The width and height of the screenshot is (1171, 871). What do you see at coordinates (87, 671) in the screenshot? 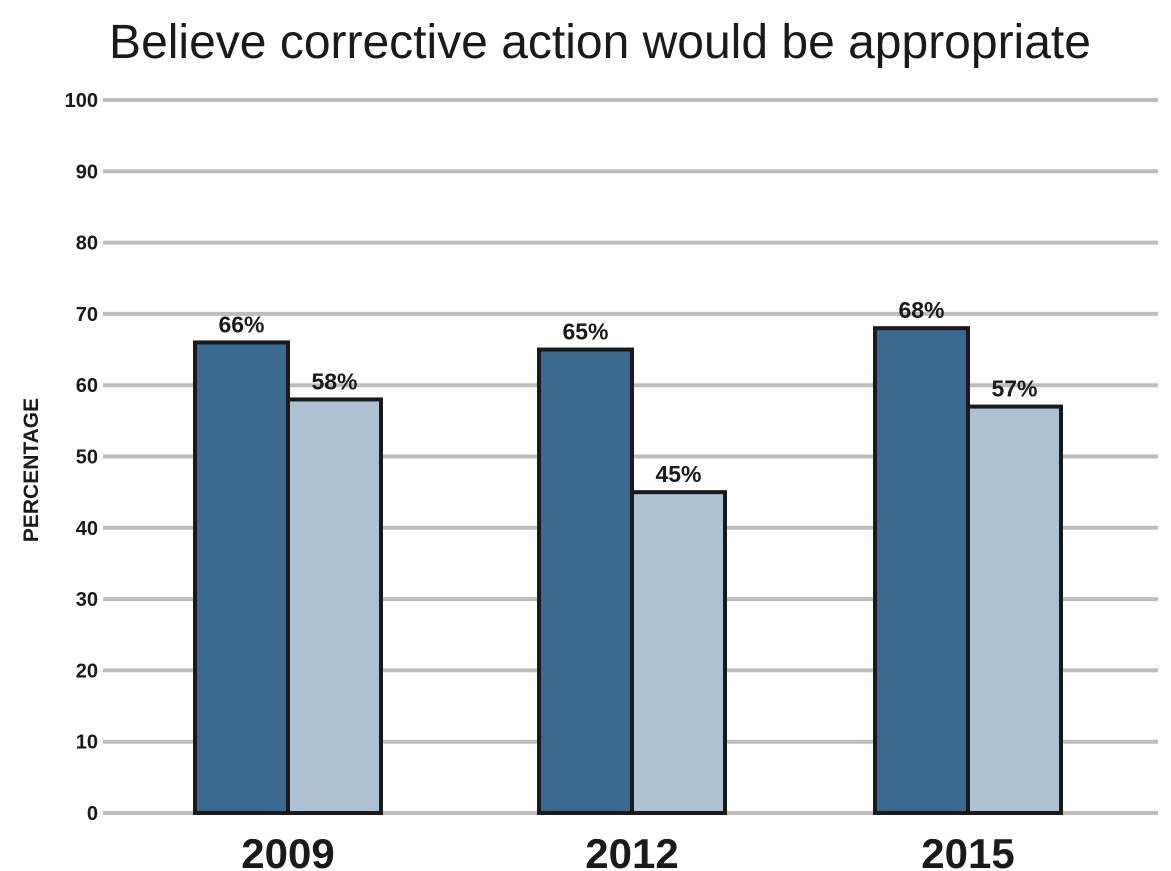
I see `y-tick-label: 20` at bounding box center [87, 671].